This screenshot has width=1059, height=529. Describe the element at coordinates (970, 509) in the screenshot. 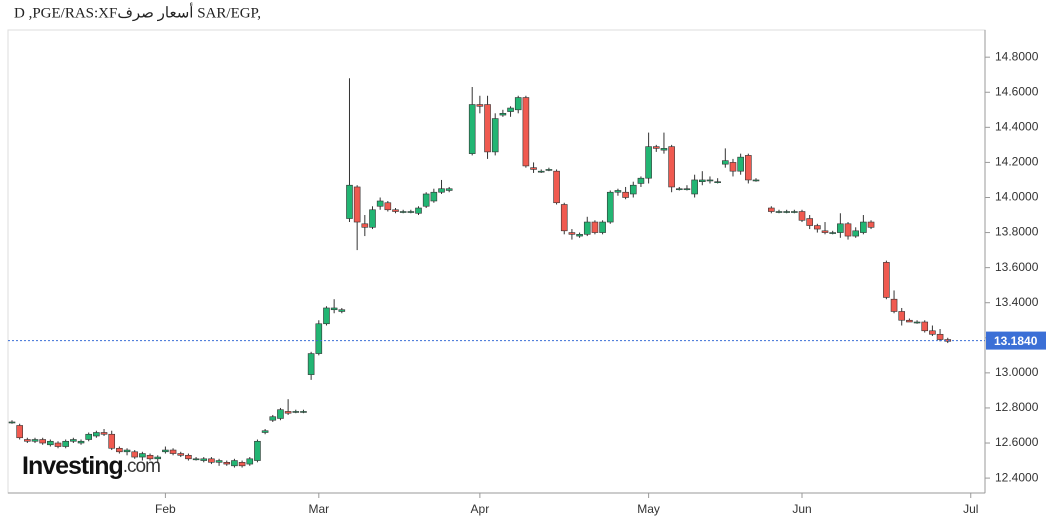

I see `x-tick-label: Jul` at that location.